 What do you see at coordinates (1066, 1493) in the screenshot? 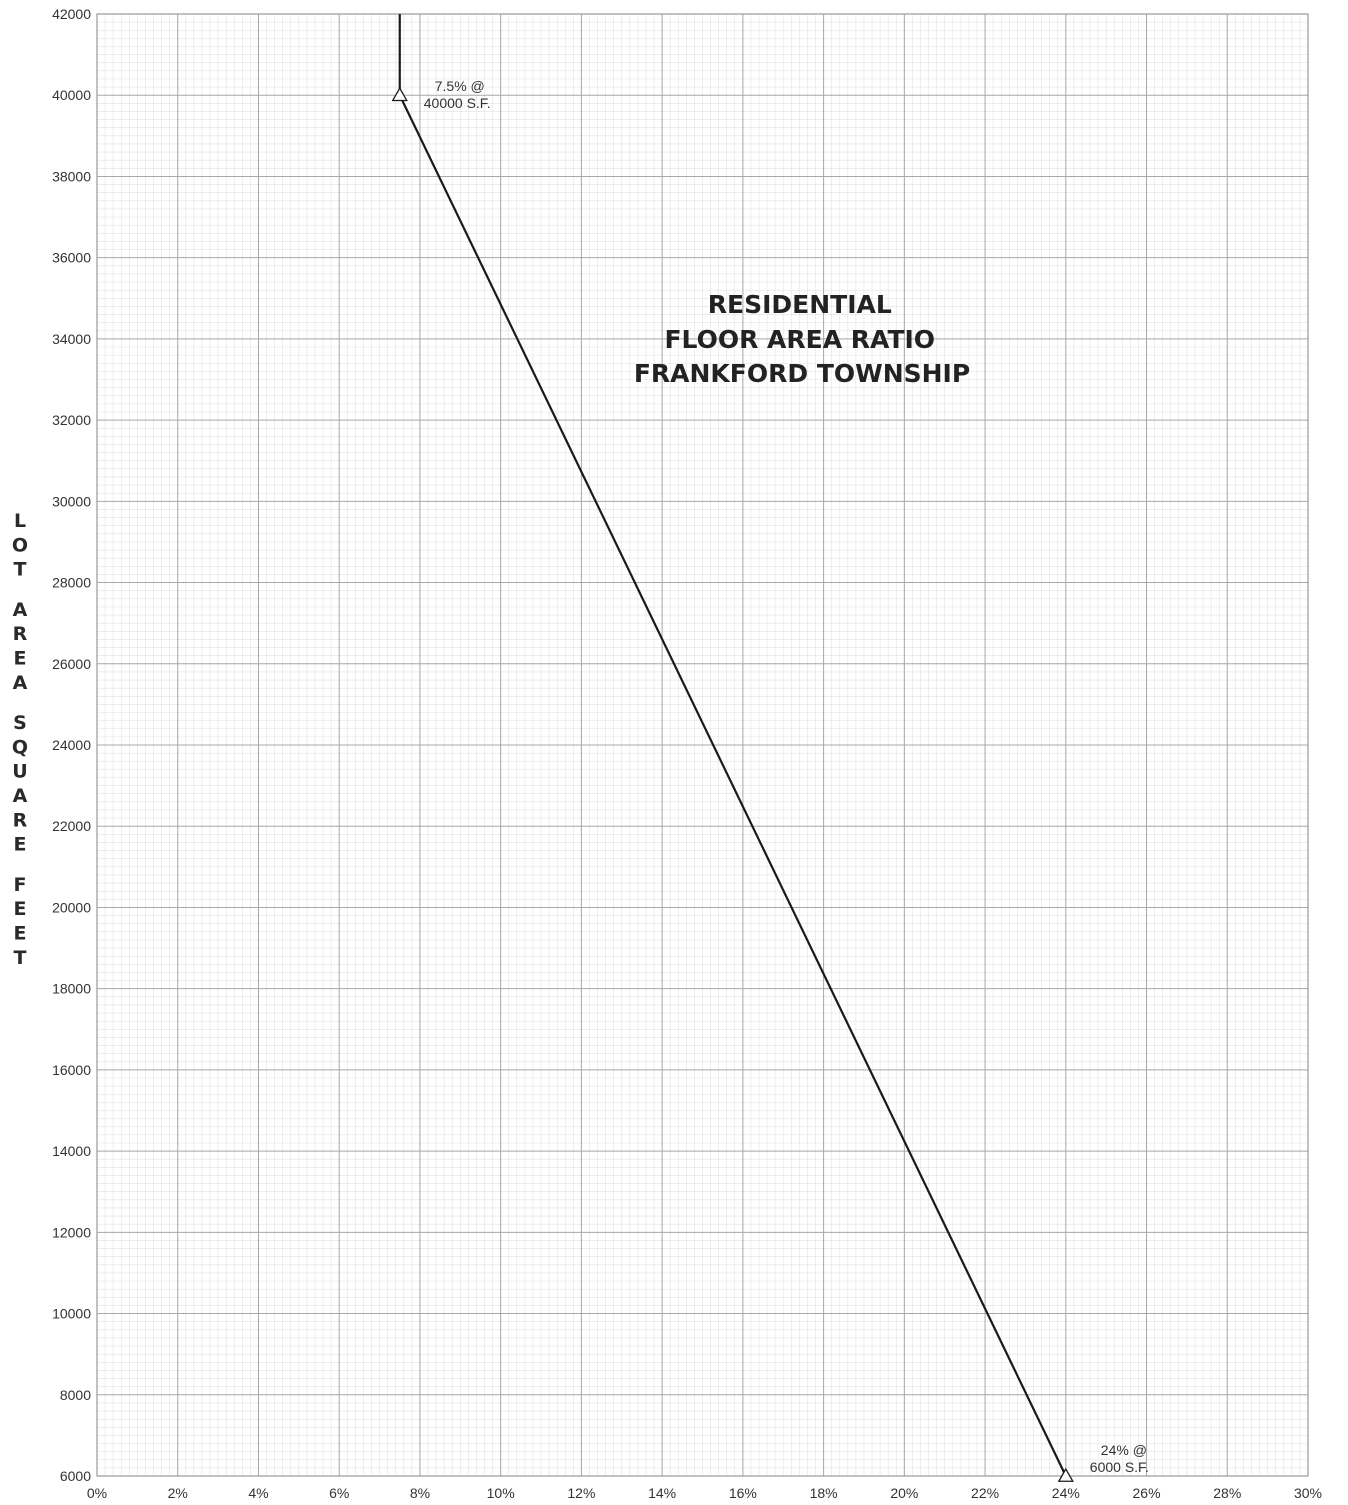
I see `x-tick-label: 24%` at bounding box center [1066, 1493].